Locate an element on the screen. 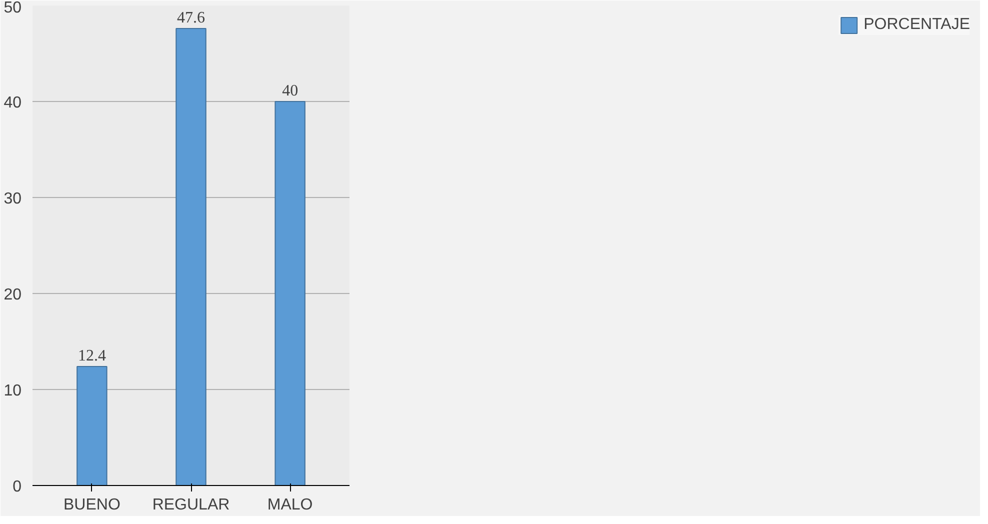 Image resolution: width=988 pixels, height=524 pixels. y-tick-label: 10 is located at coordinates (13, 391).